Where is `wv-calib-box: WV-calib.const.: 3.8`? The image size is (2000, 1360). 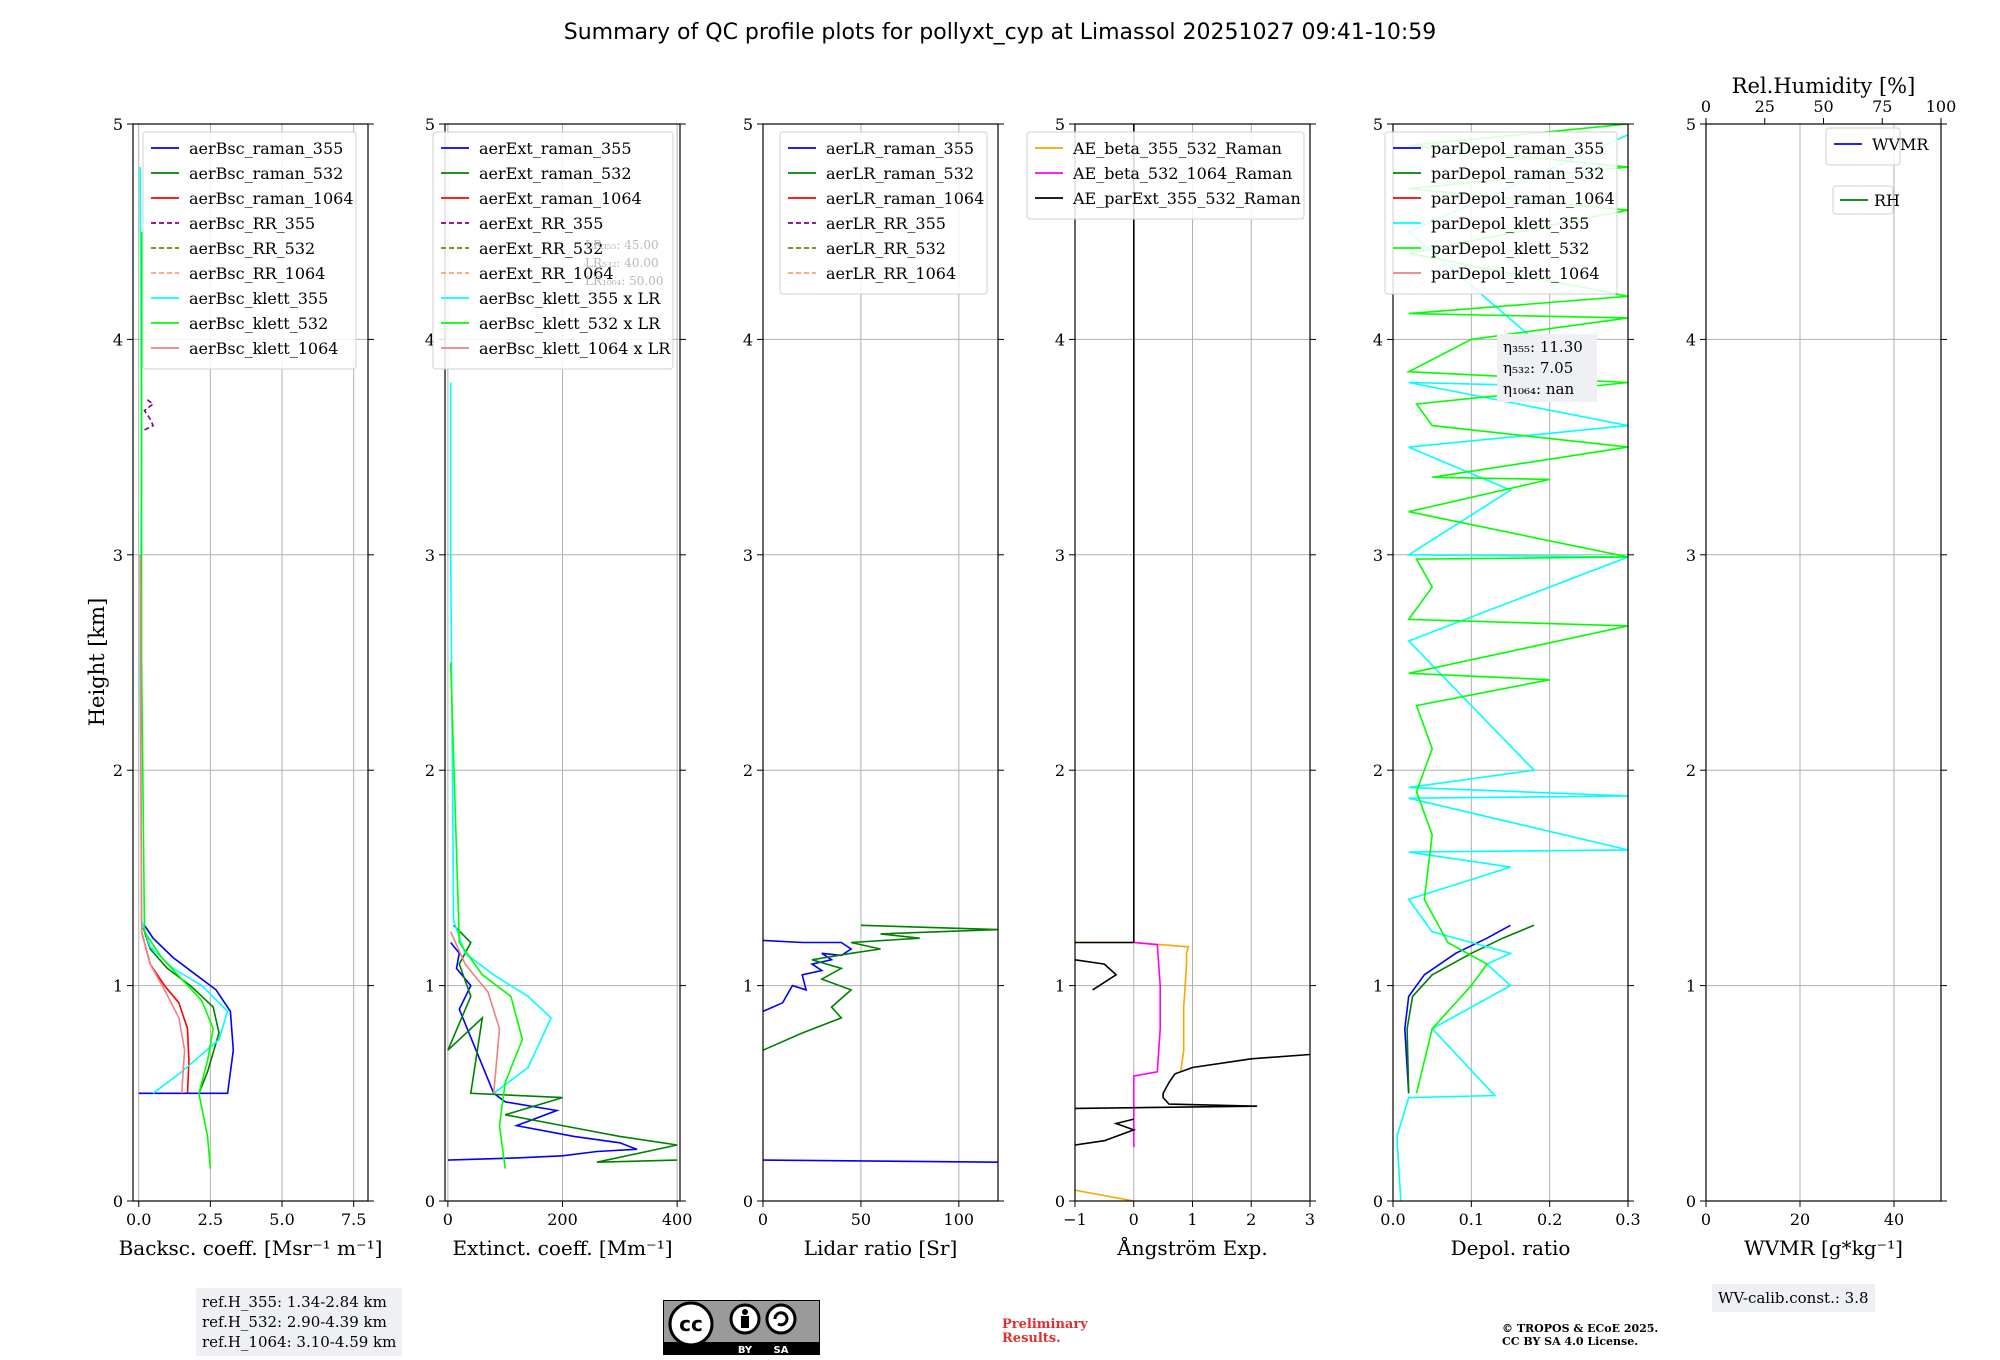
wv-calib-box: WV-calib.const.: 3.8 is located at coordinates (1793, 1298).